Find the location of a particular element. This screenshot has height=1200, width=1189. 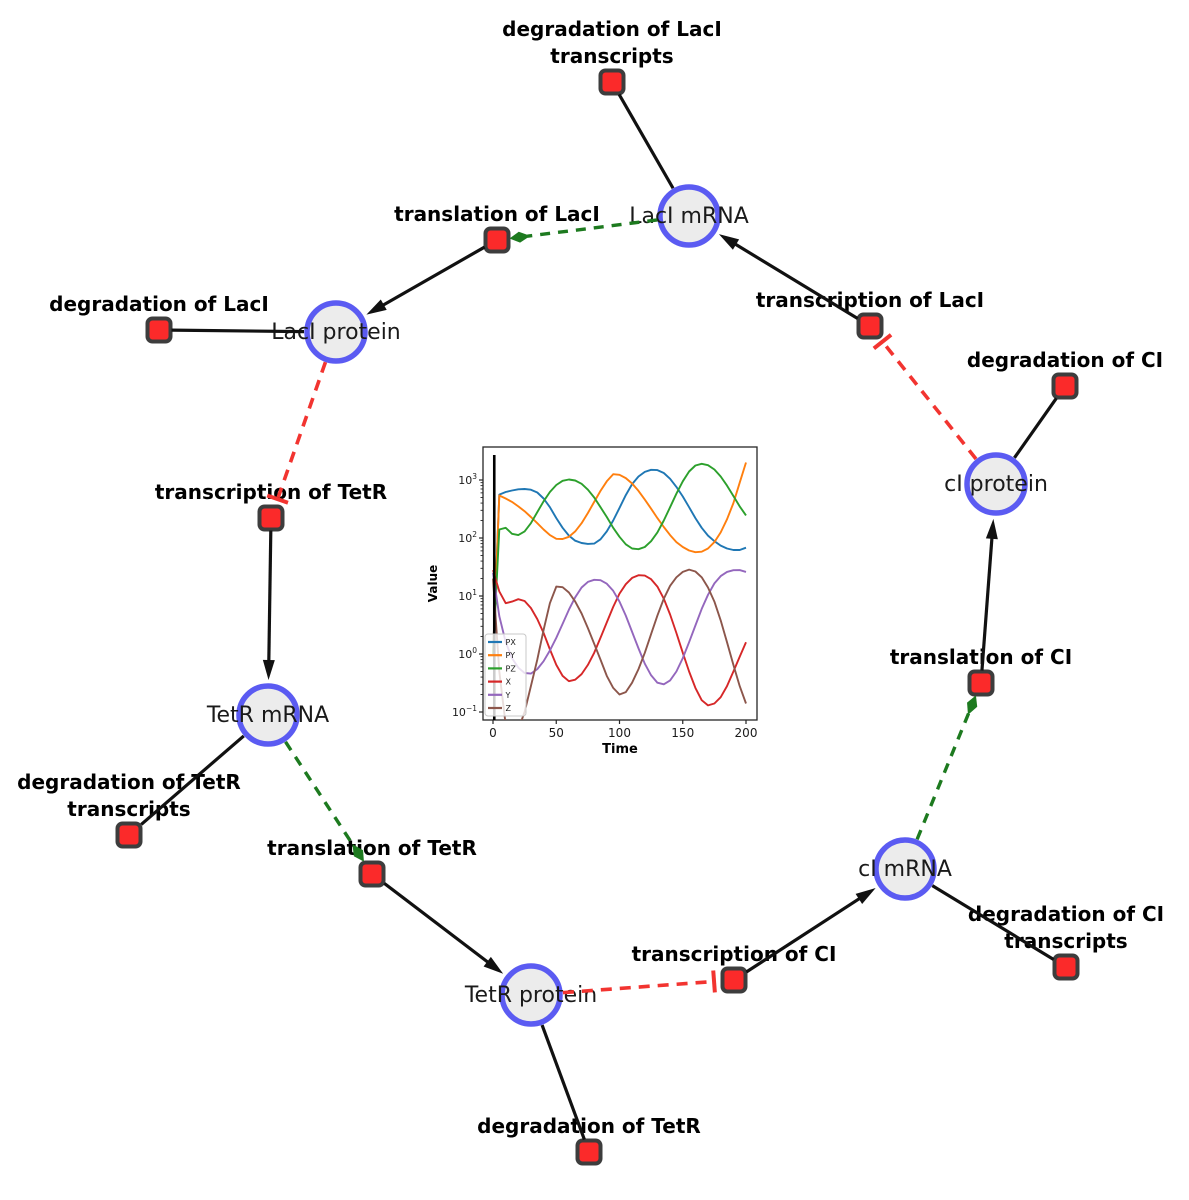

reaction-label-tx_tetr: transcription of TetR is located at coordinates (271, 492).